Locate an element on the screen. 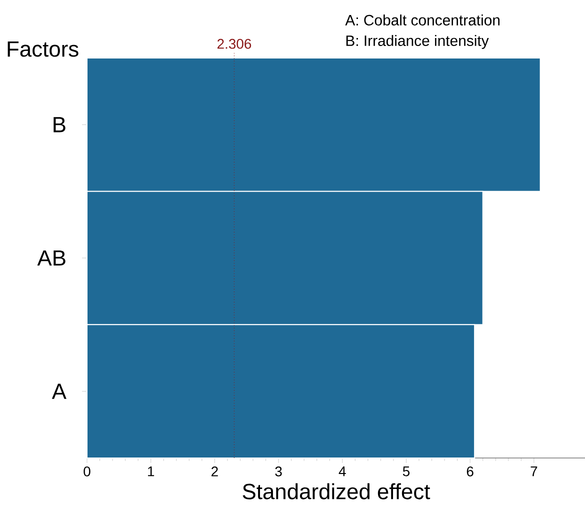  ref-line-label: 2.306 is located at coordinates (234, 43).